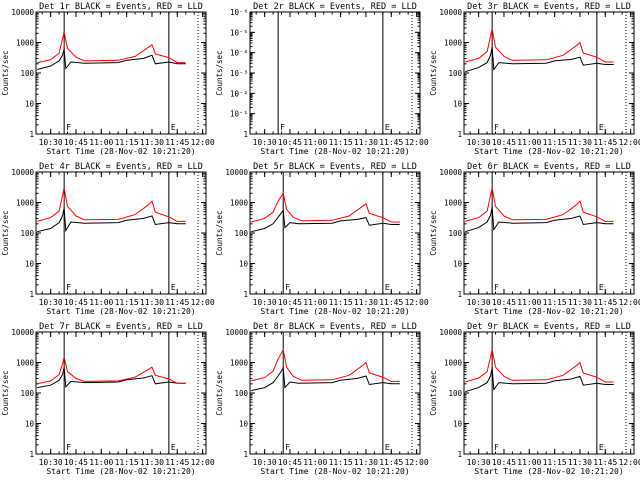 The width and height of the screenshot is (640, 480). I want to click on y-tick-label: 10⁻⁶, so click(239, 12).